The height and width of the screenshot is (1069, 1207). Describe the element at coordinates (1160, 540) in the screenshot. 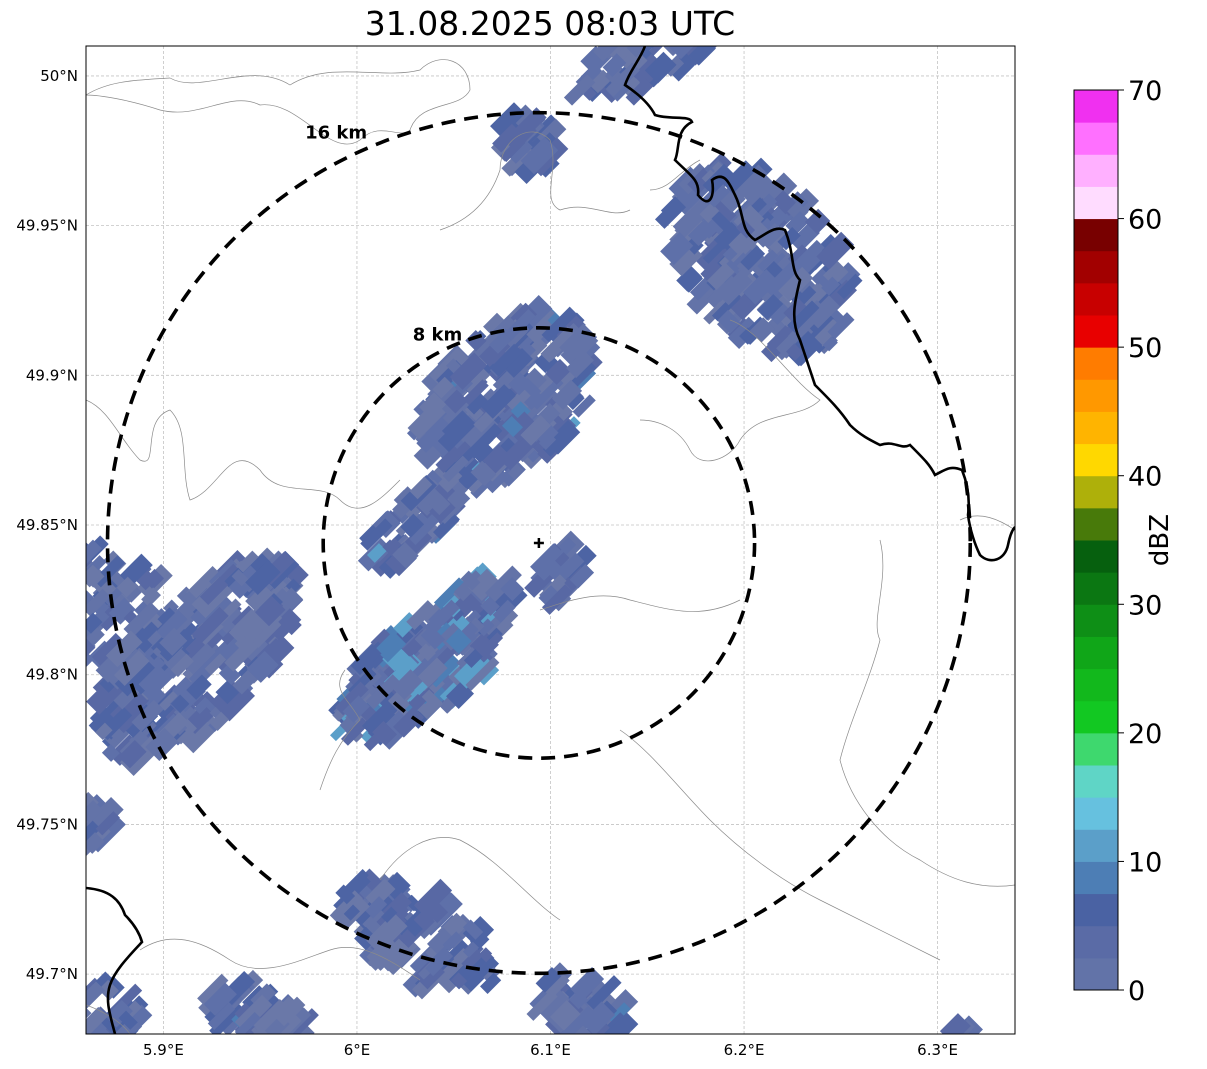

I see `colorbar-label: dBZ` at that location.